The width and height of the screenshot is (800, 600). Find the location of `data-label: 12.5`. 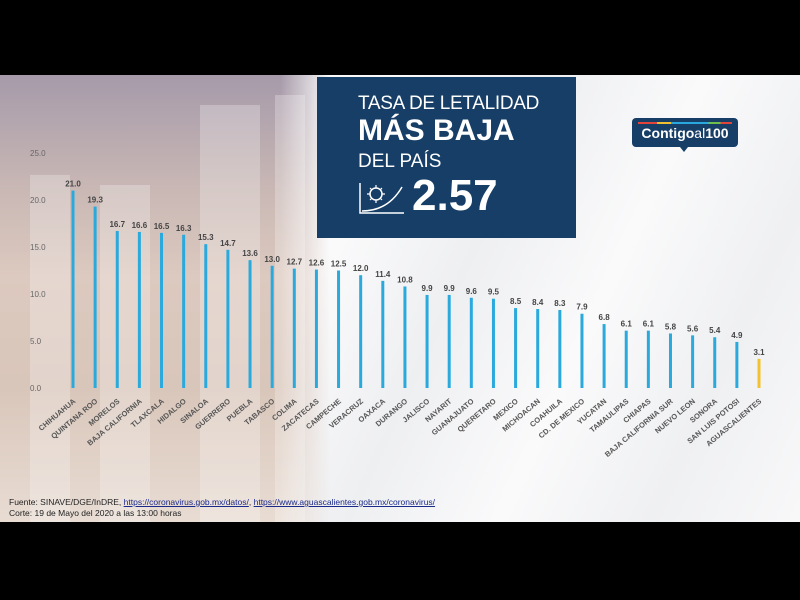

data-label: 12.5 is located at coordinates (339, 264).